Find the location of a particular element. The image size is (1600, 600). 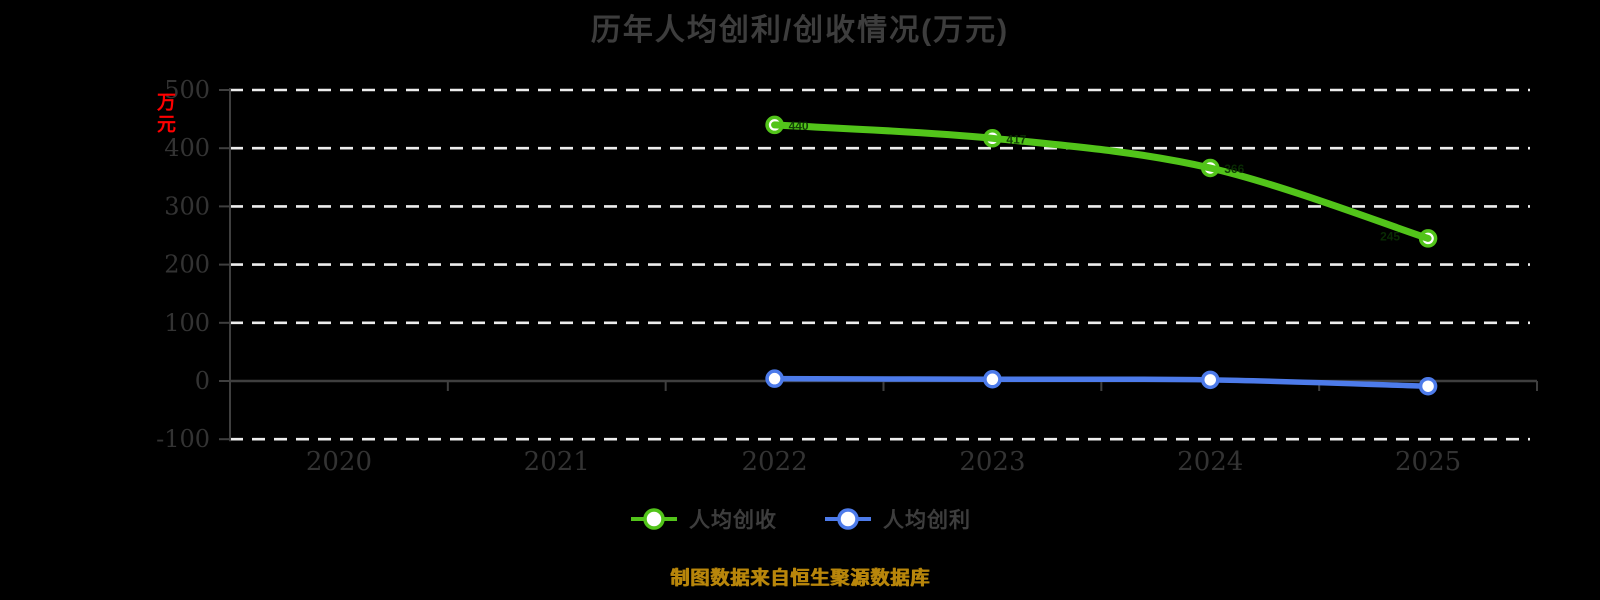

y-tick-label-200: 200 is located at coordinates (187, 265).